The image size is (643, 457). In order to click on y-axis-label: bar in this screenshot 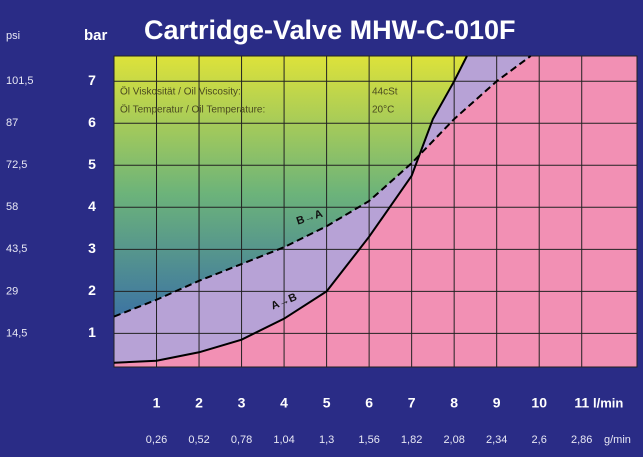, I will do `click(96, 35)`.